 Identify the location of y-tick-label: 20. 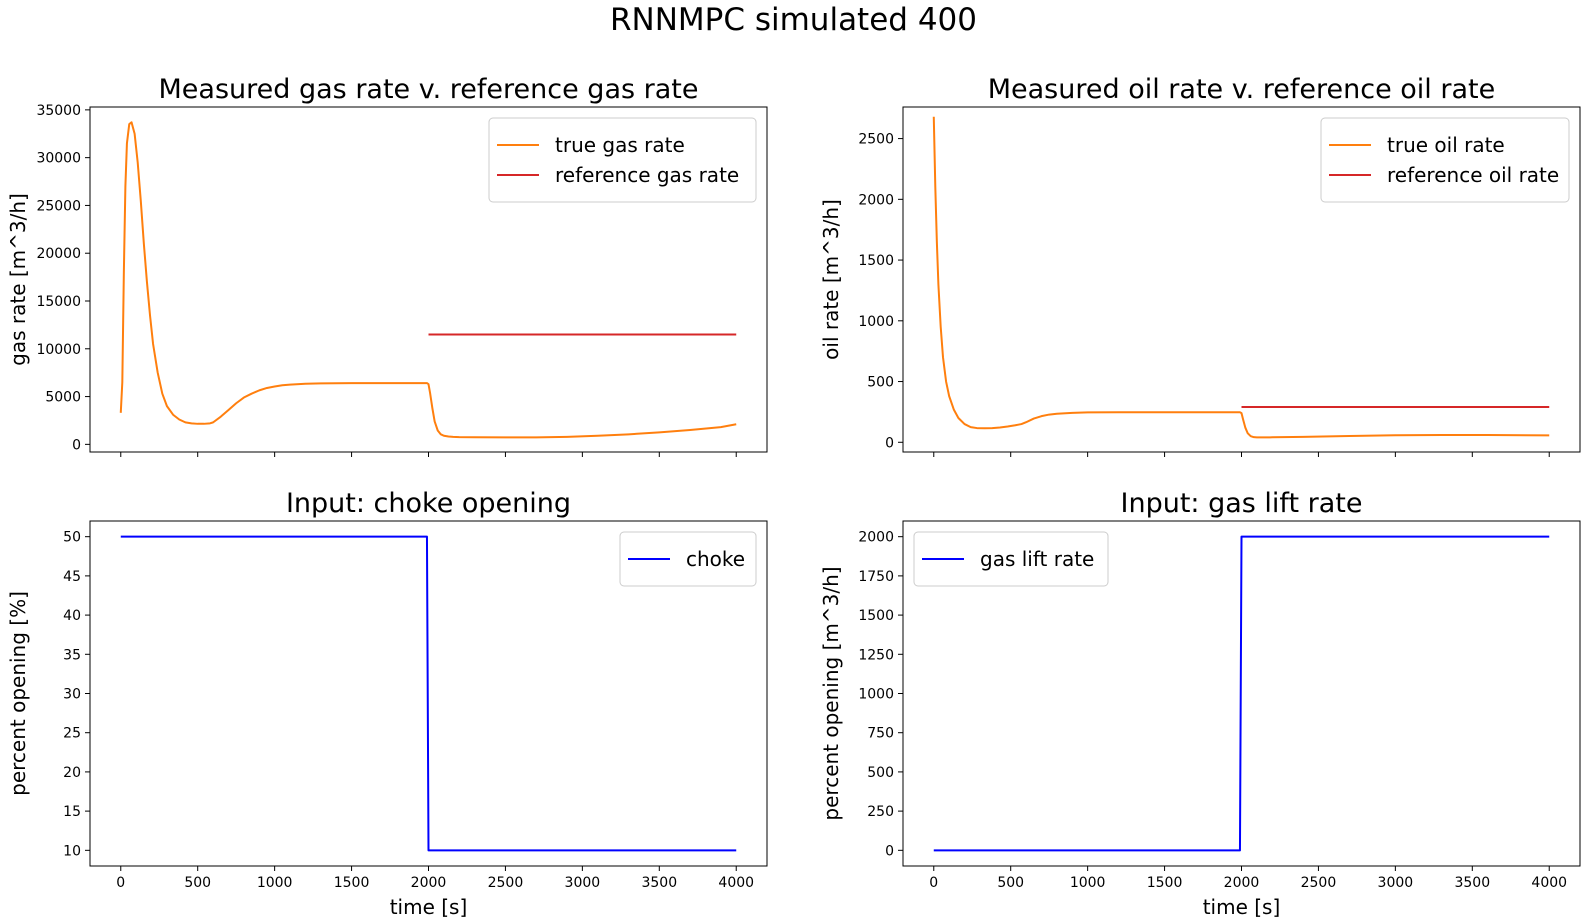
(72, 773).